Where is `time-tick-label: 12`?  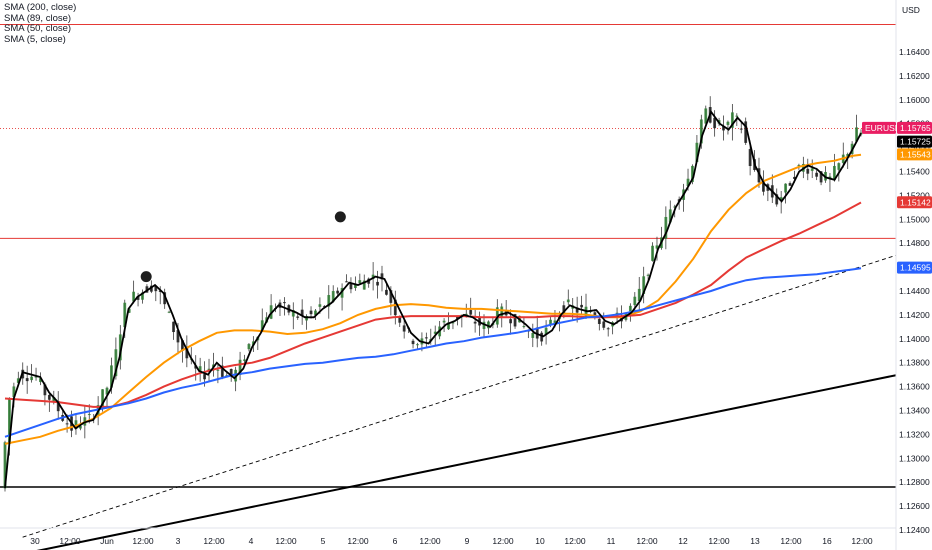 time-tick-label: 12 is located at coordinates (683, 541).